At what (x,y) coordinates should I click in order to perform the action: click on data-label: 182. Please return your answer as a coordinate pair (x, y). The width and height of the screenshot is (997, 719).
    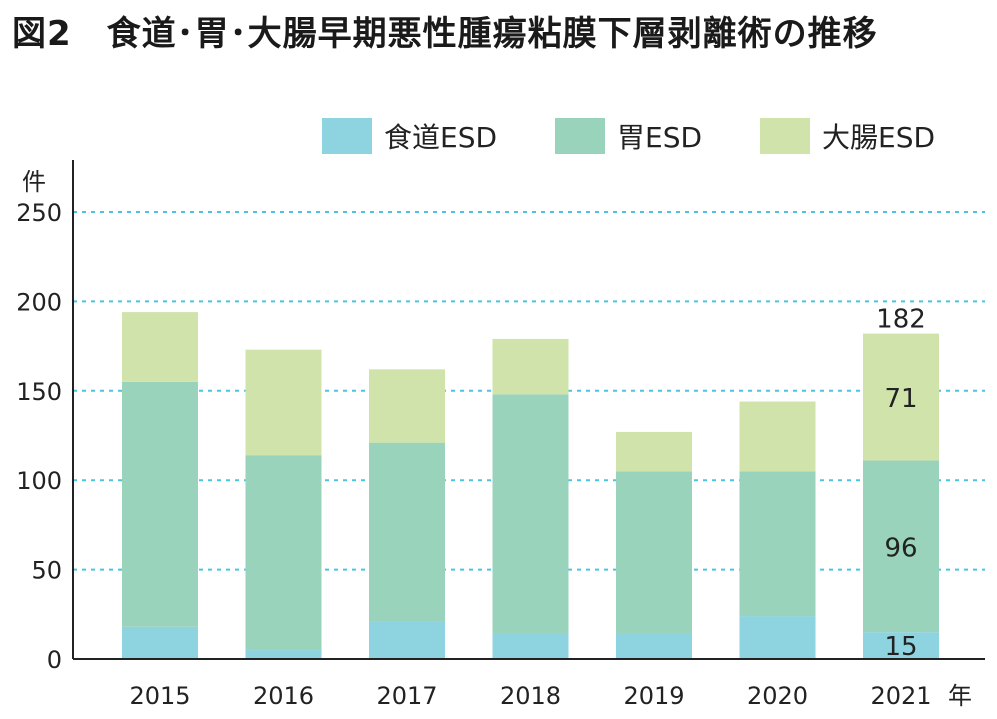
    Looking at the image, I should click on (901, 320).